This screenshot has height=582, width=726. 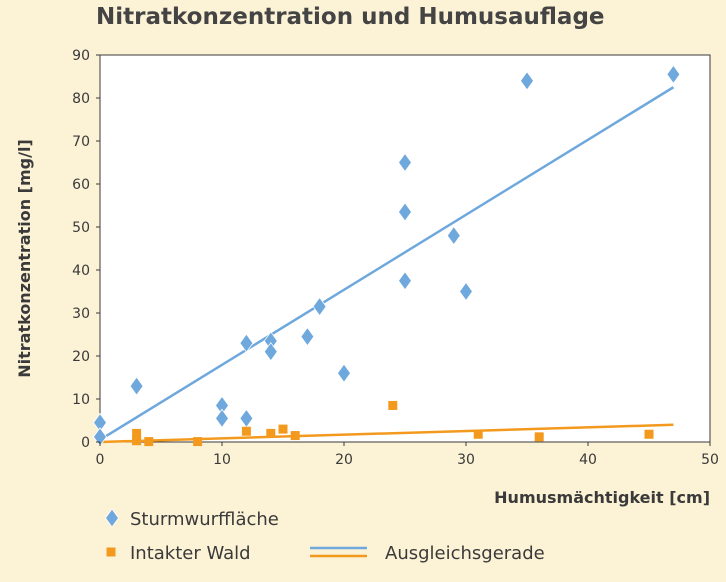 What do you see at coordinates (112, 518) in the screenshot?
I see `legend-marker-sturmwurf` at bounding box center [112, 518].